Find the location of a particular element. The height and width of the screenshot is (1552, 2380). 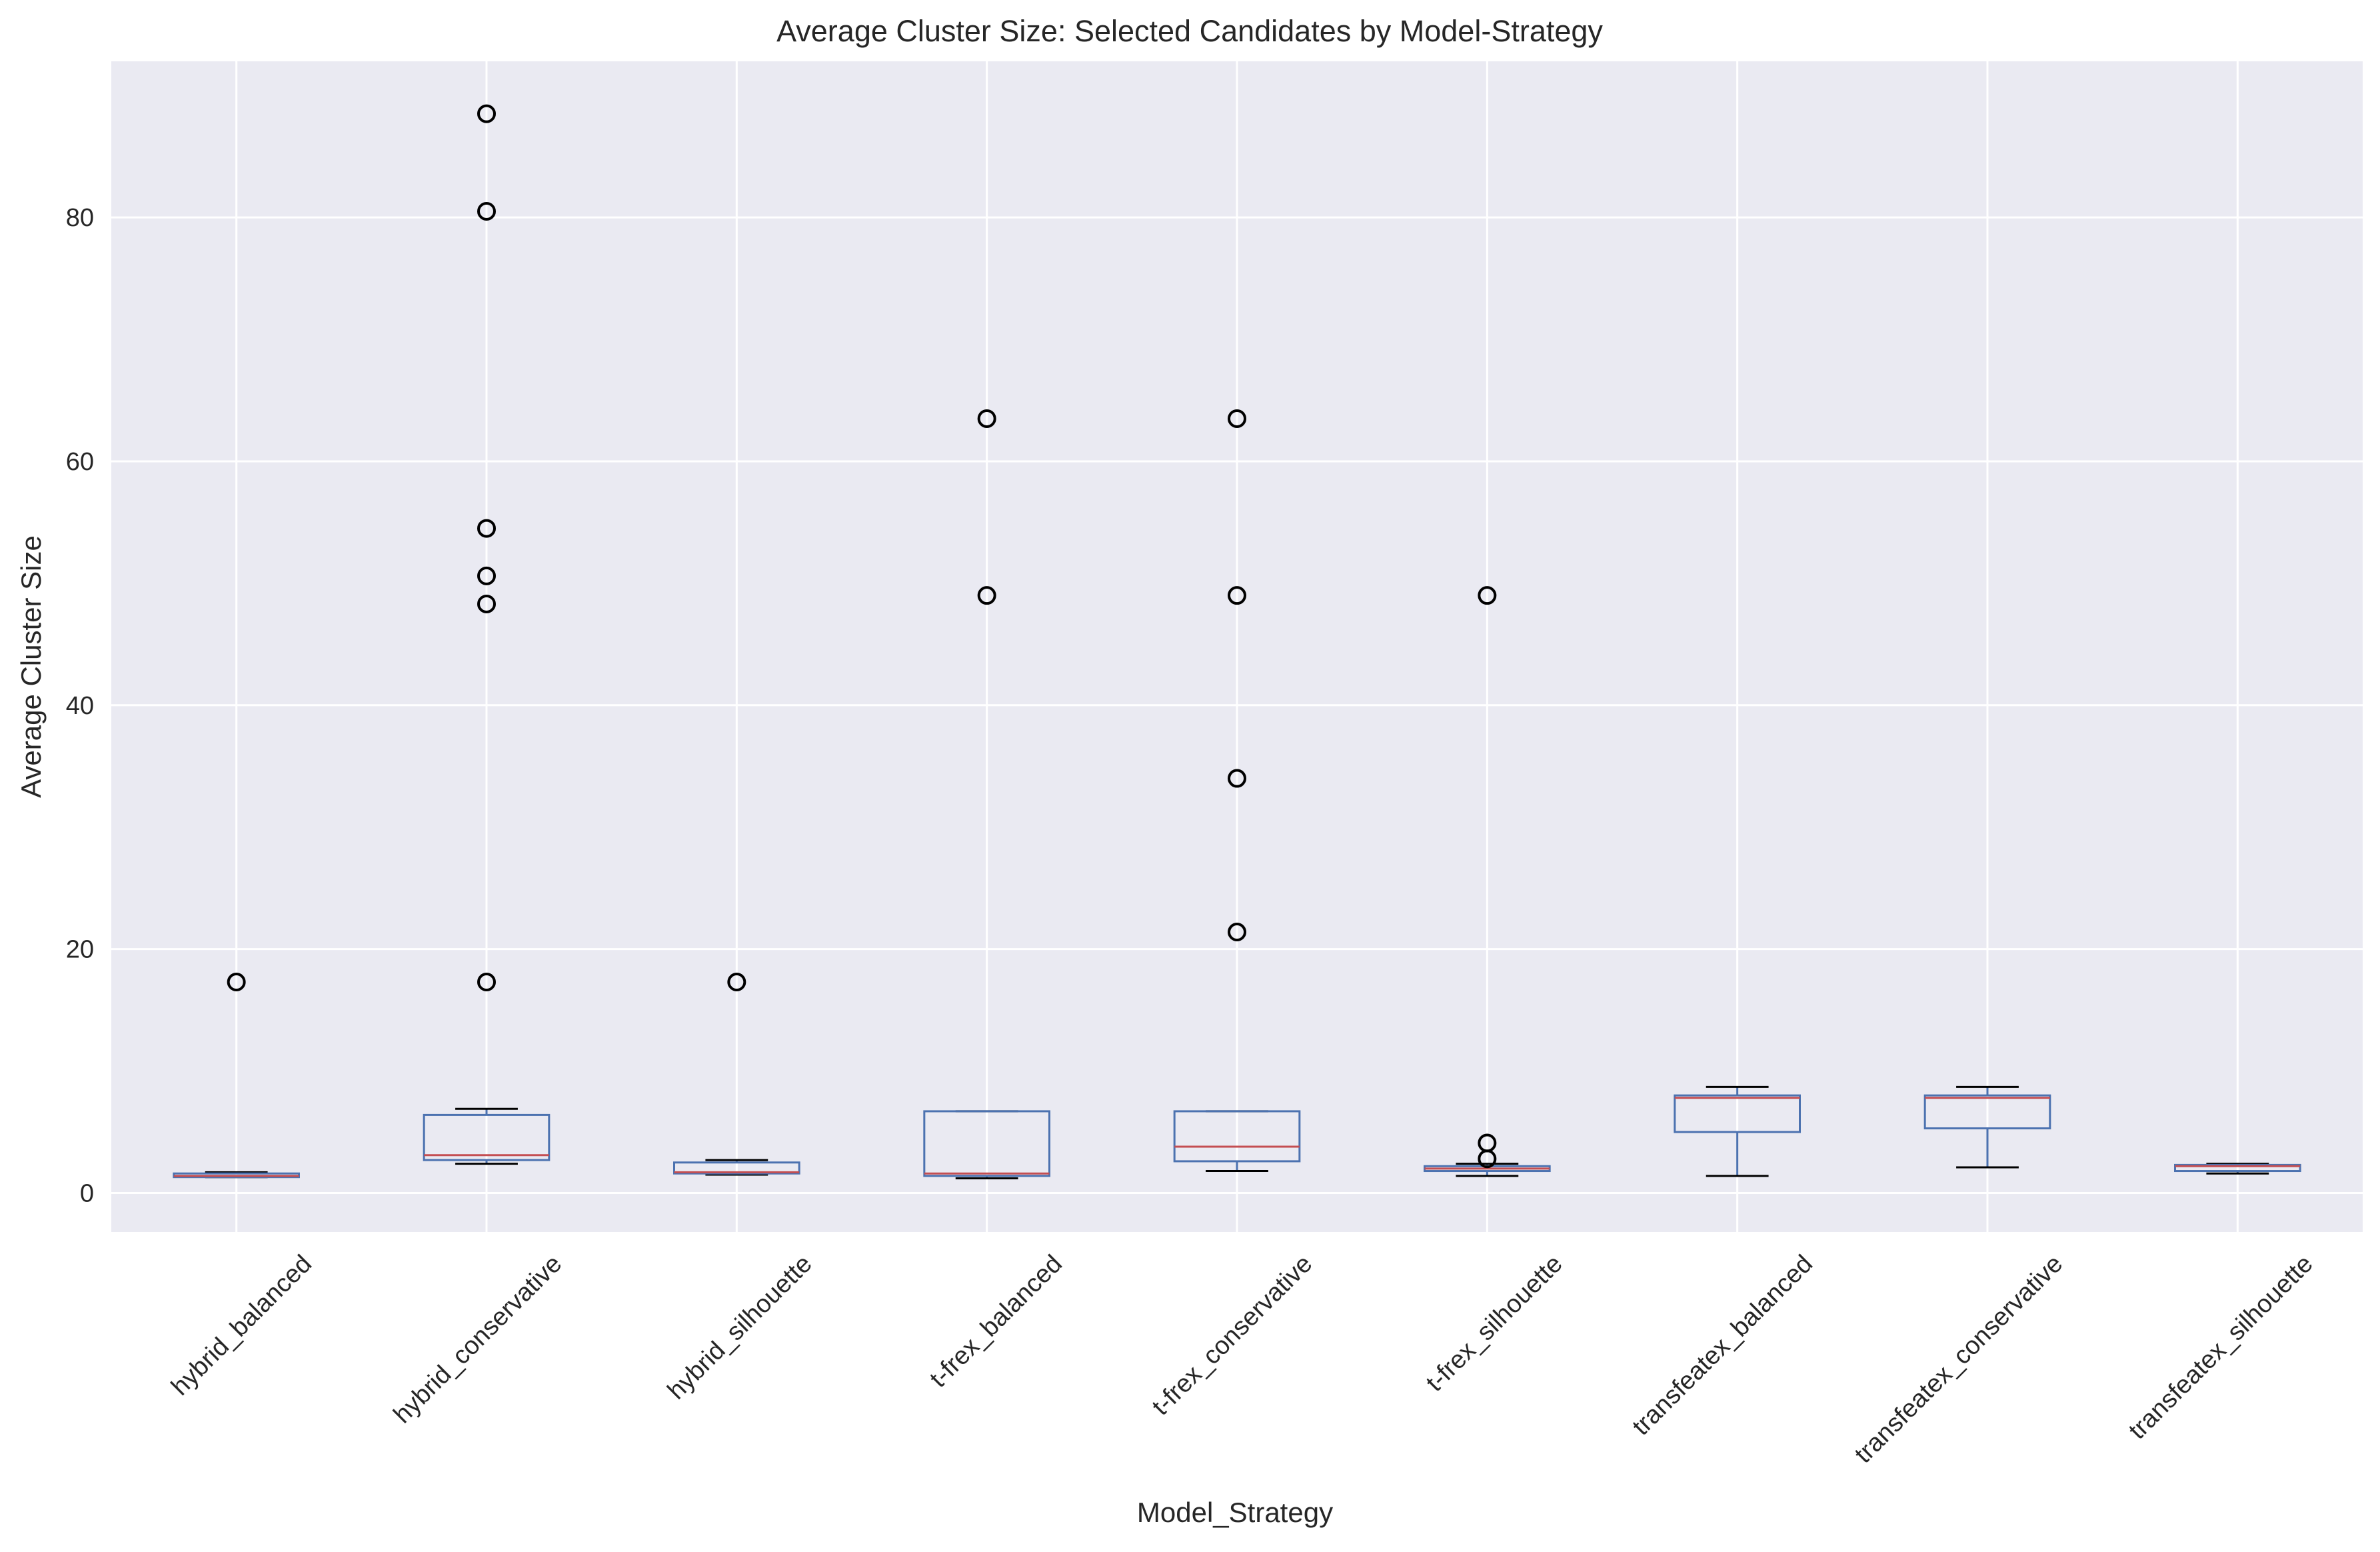

x-tick-label: transfeatex_balanced is located at coordinates (1722, 1345).